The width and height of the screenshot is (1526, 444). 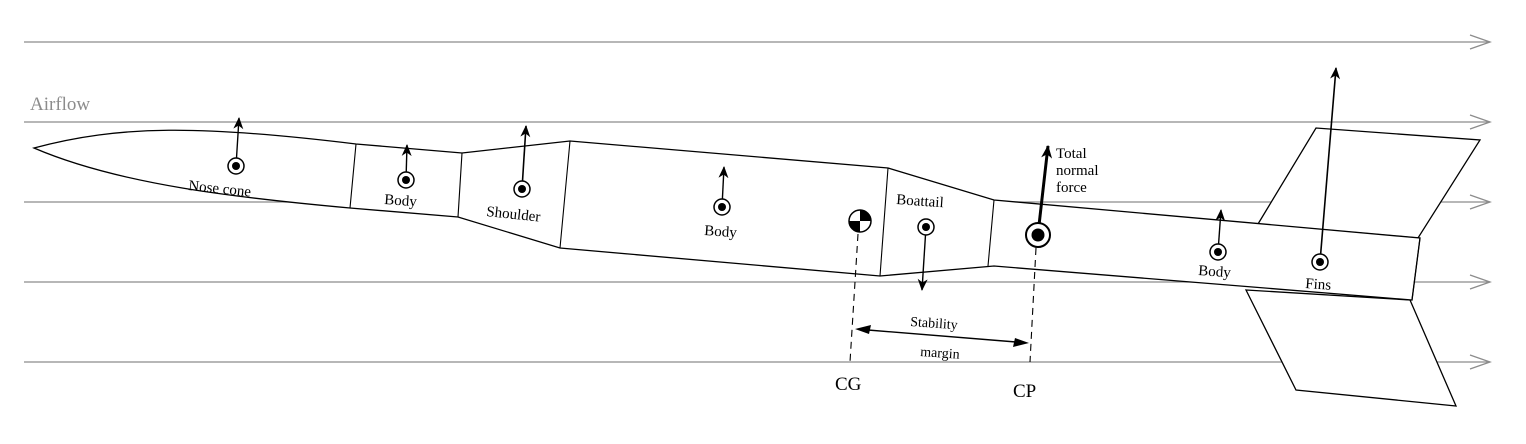 What do you see at coordinates (1024, 391) in the screenshot?
I see `cp-label: CP` at bounding box center [1024, 391].